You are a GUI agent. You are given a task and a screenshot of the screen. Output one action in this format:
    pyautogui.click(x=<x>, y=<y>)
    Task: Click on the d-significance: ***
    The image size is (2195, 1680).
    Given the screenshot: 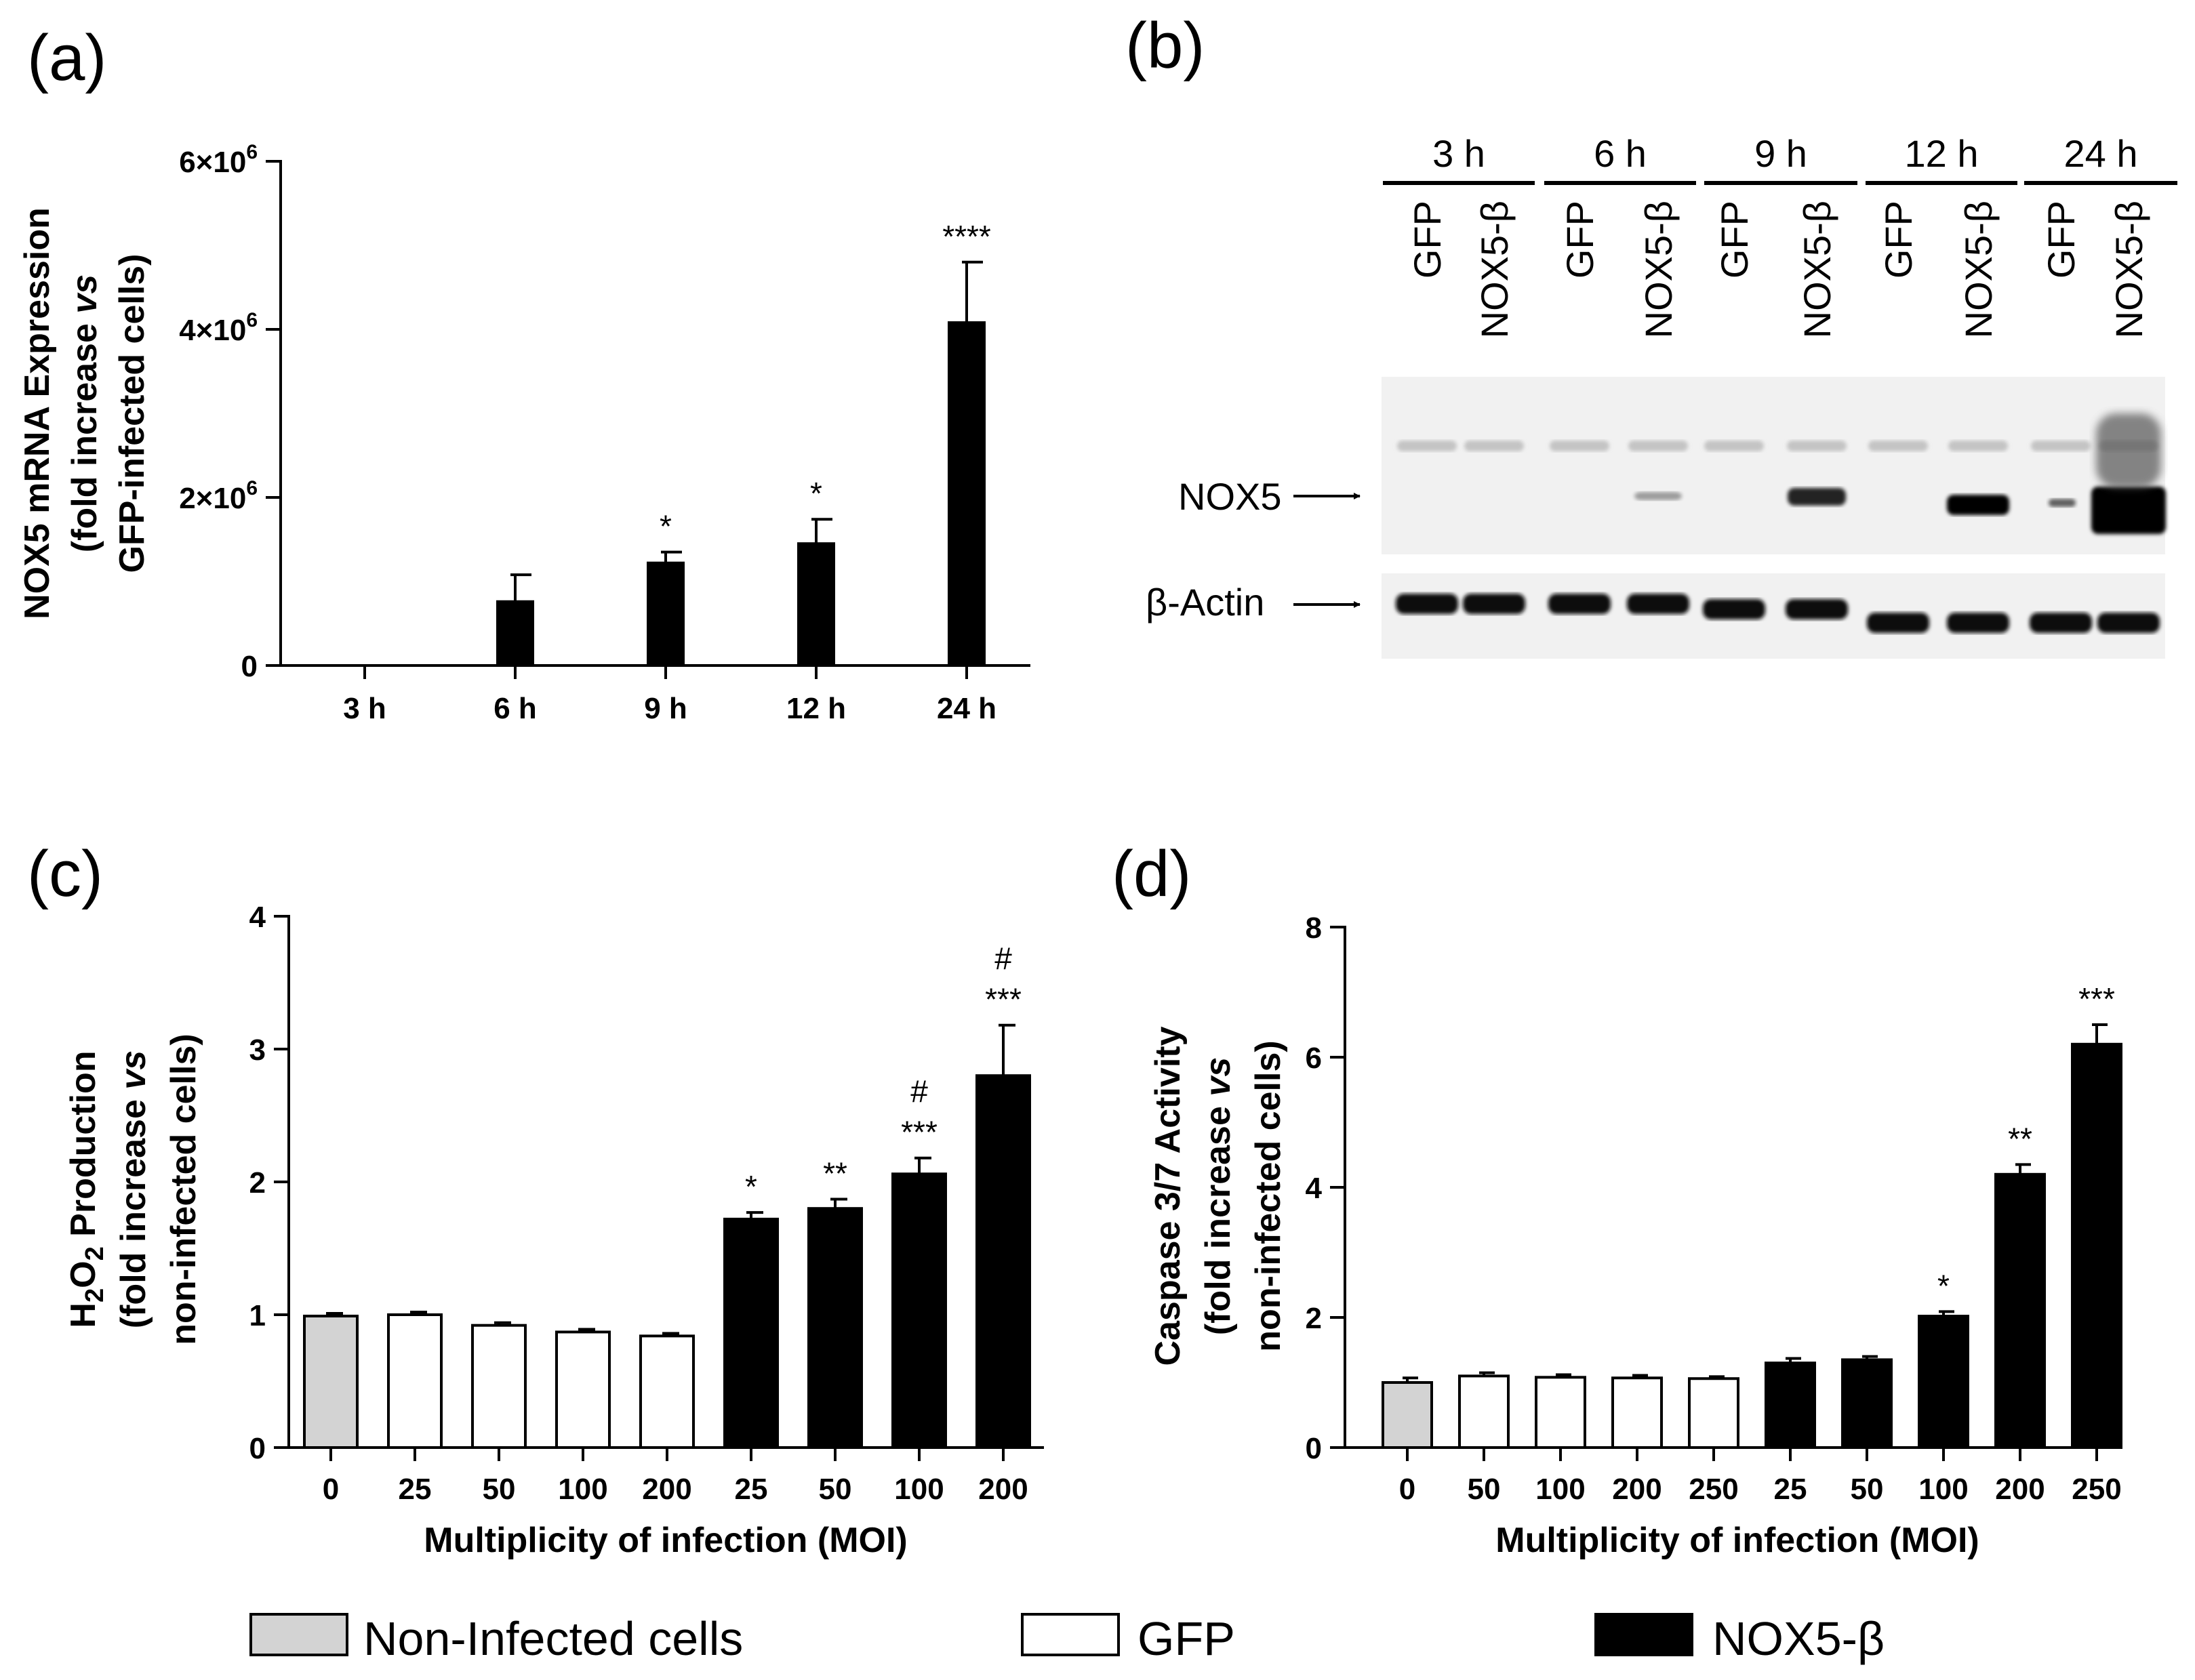 What is the action you would take?
    pyautogui.click(x=2096, y=999)
    